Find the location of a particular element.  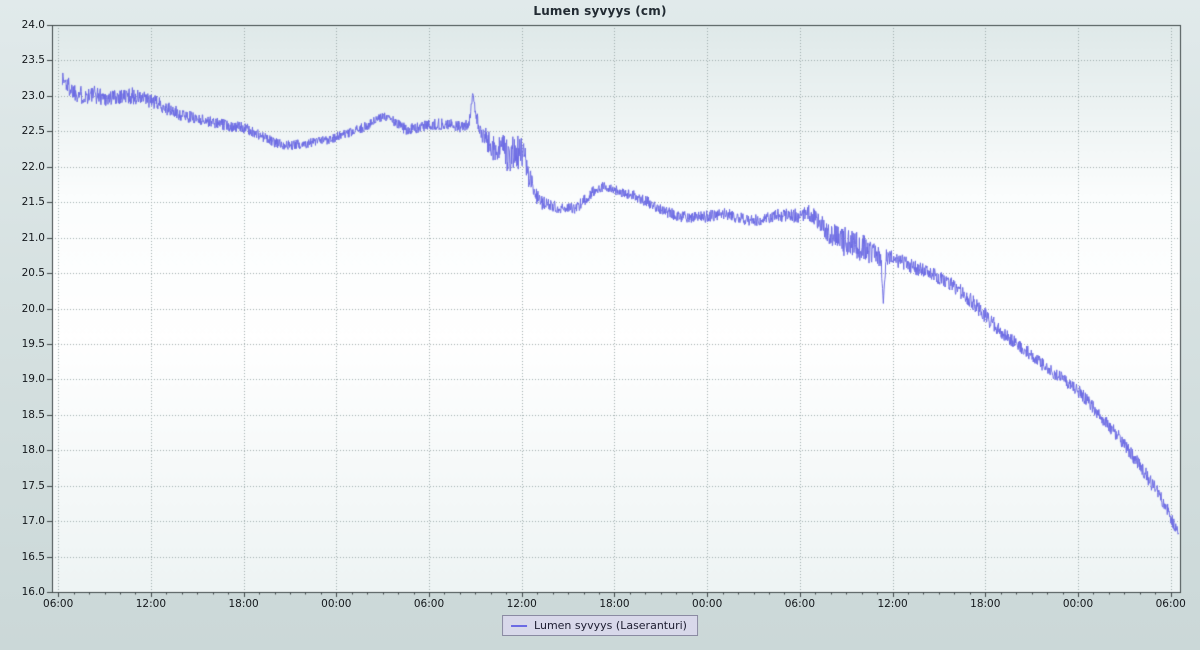

legend-box: Lumen syvyys (Laseranturi) is located at coordinates (600, 625).